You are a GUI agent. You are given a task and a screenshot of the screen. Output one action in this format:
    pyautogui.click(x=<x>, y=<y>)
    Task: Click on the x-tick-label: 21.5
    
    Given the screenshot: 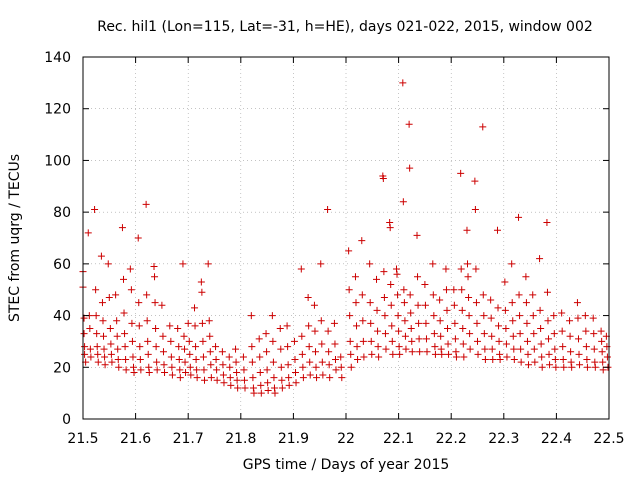 What is the action you would take?
    pyautogui.click(x=82, y=439)
    